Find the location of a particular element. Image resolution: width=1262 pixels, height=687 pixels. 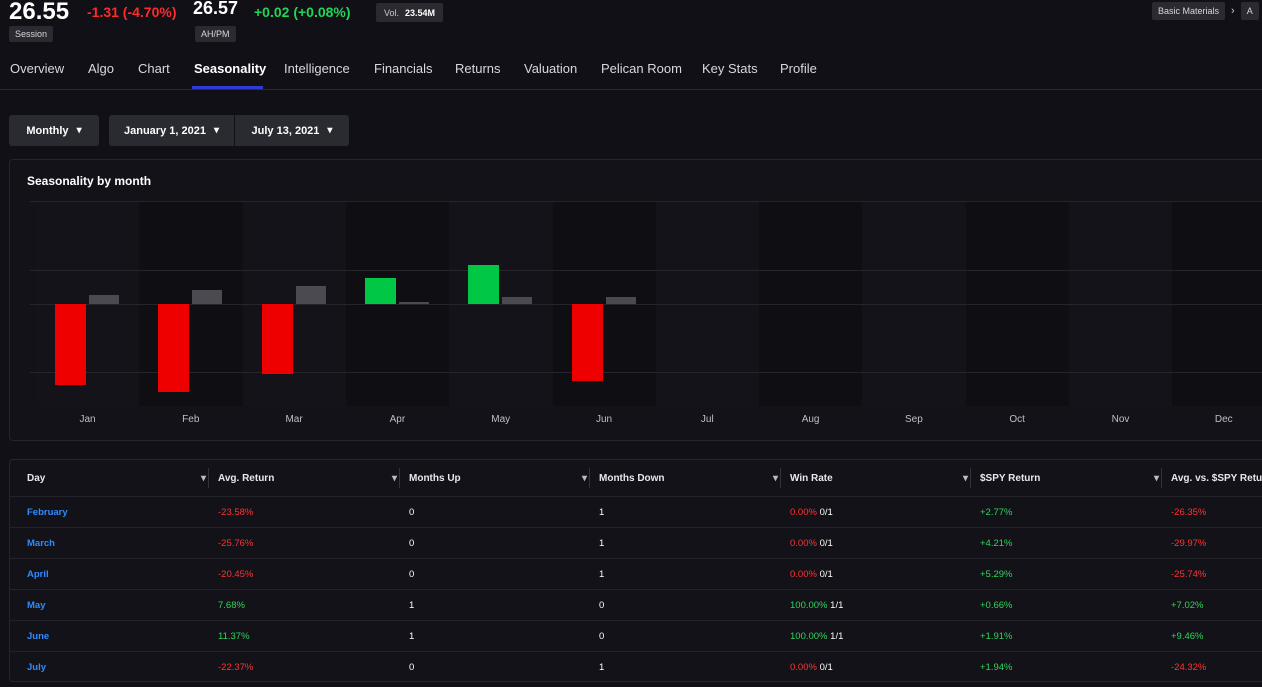

avg-return-cell: -22.37% is located at coordinates (236, 667).